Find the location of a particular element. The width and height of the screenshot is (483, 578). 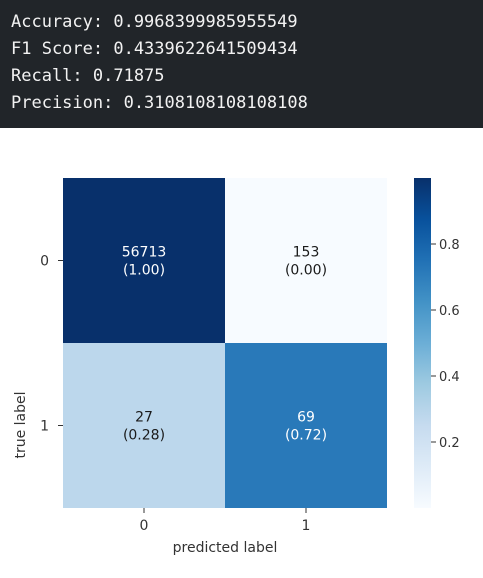

colorbar-tick-label-3: 0.8 is located at coordinates (449, 245).